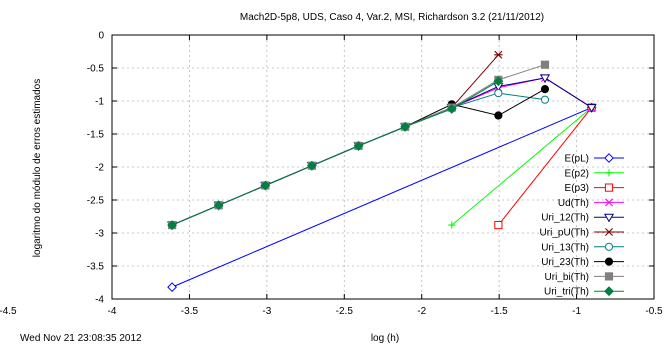 Image resolution: width=671 pixels, height=350 pixels. I want to click on legend-entry-2: E(p3), so click(594, 188).